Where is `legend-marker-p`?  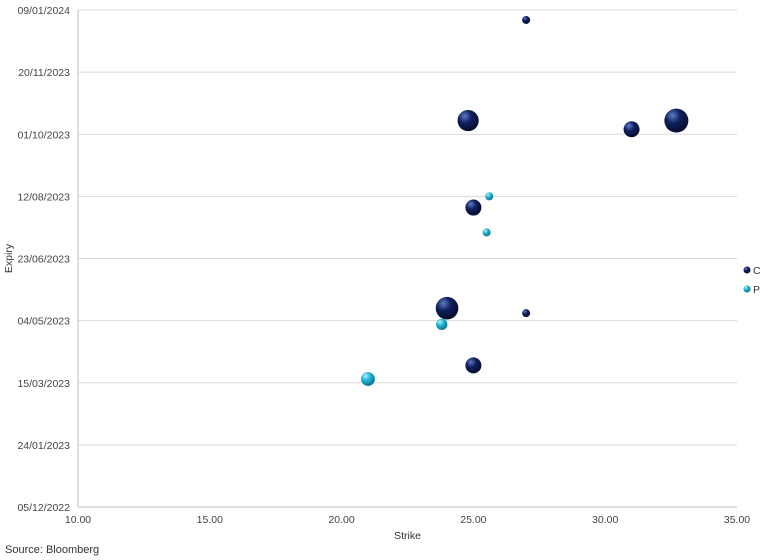
legend-marker-p is located at coordinates (747, 289).